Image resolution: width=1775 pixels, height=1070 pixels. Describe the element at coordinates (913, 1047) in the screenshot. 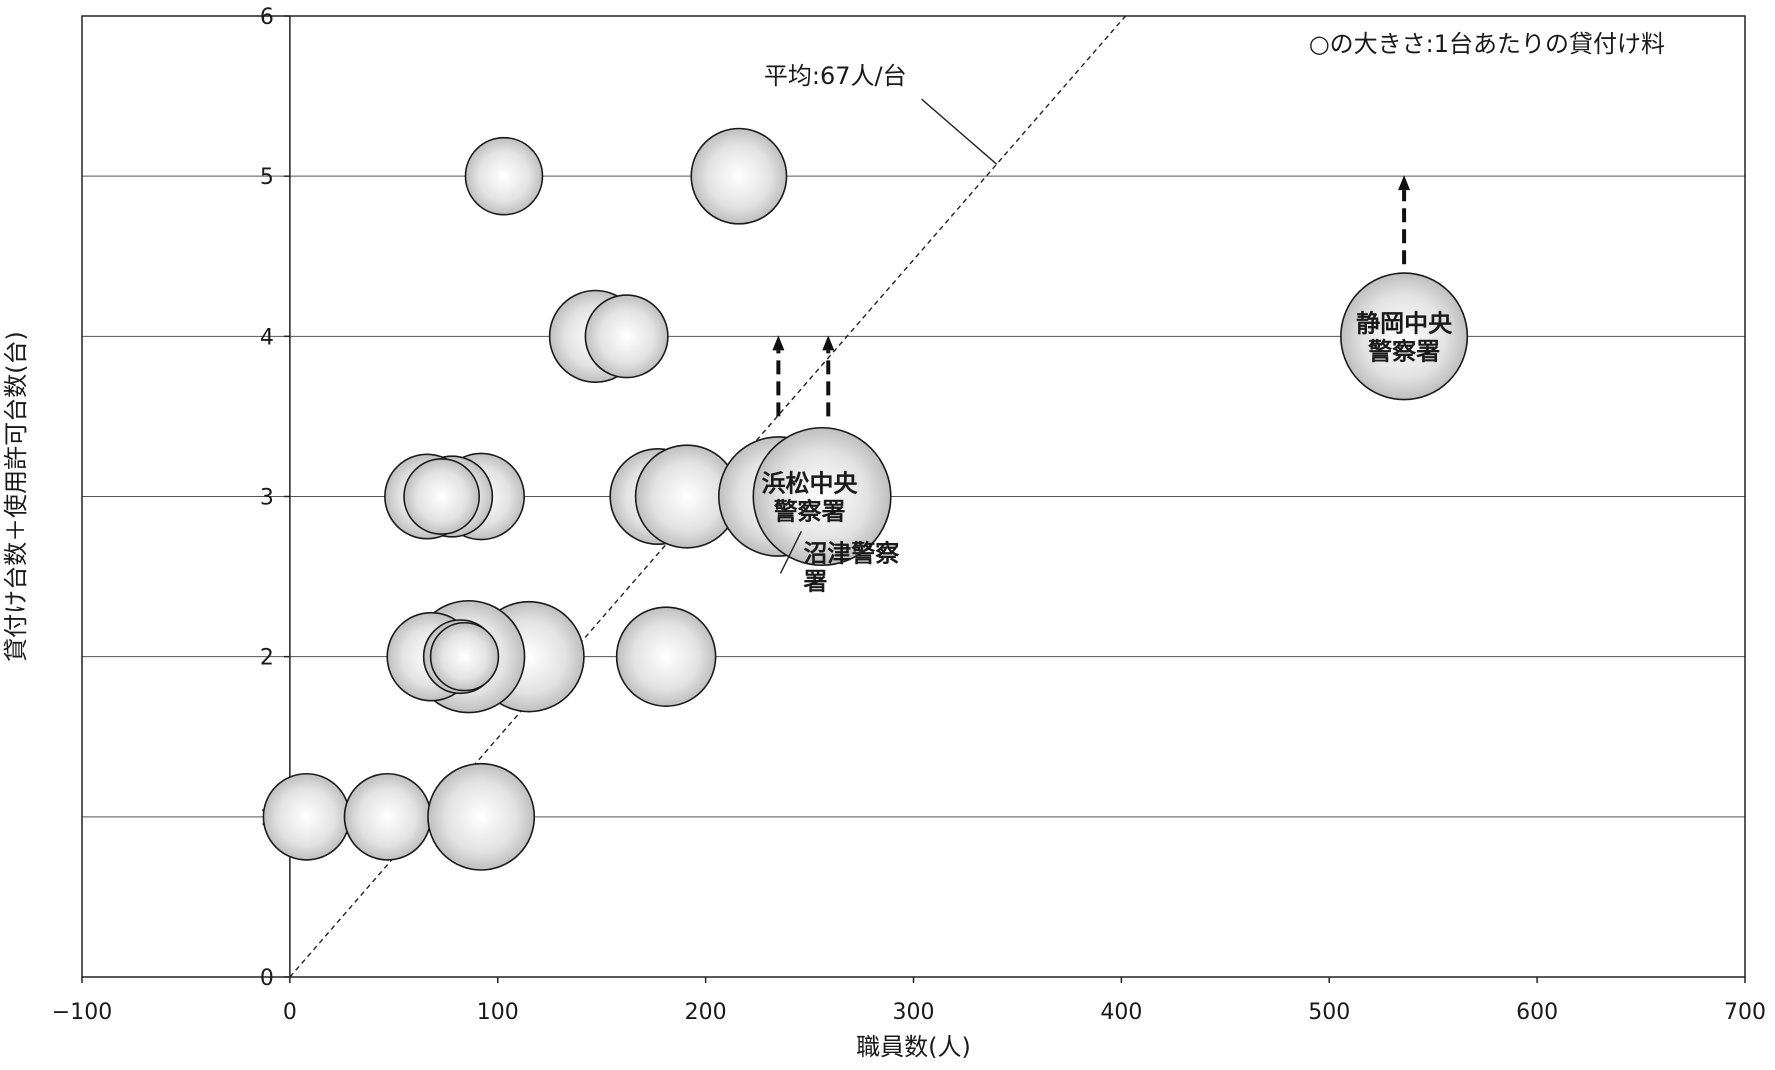

I see `x-axis-title: 職員数(人)` at that location.